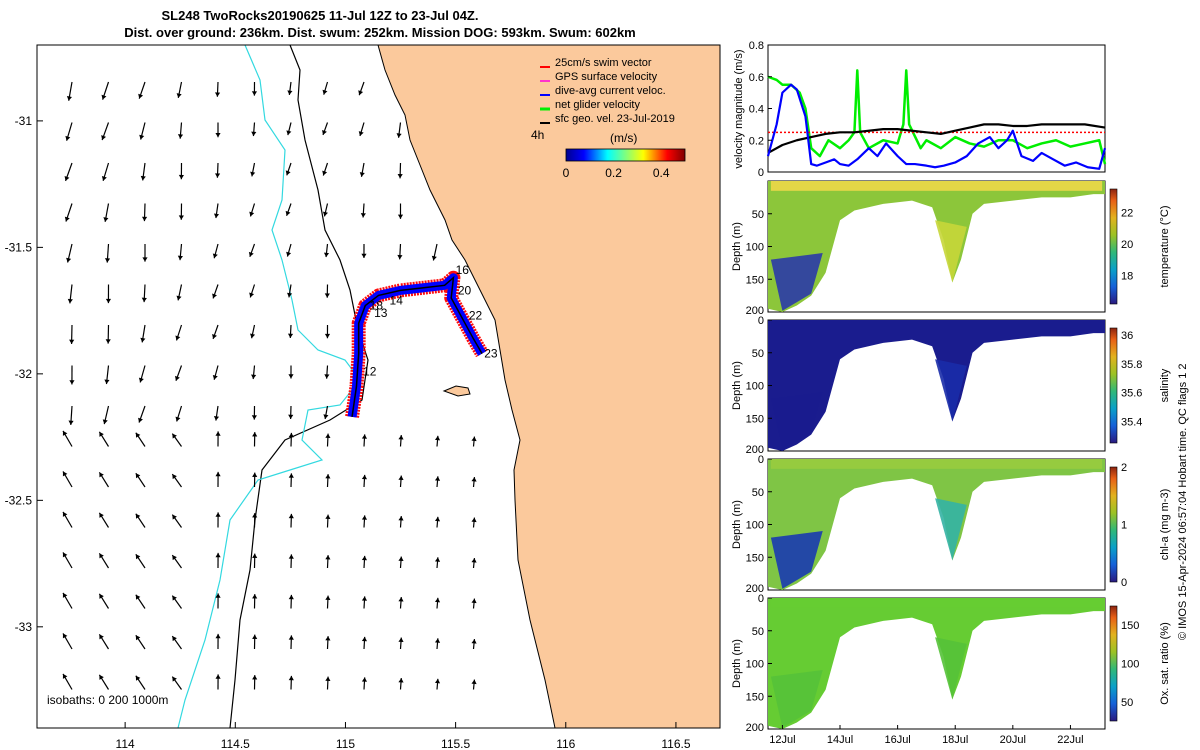 The width and height of the screenshot is (1200, 750). What do you see at coordinates (491, 354) in the screenshot?
I see `day-label: 23` at bounding box center [491, 354].